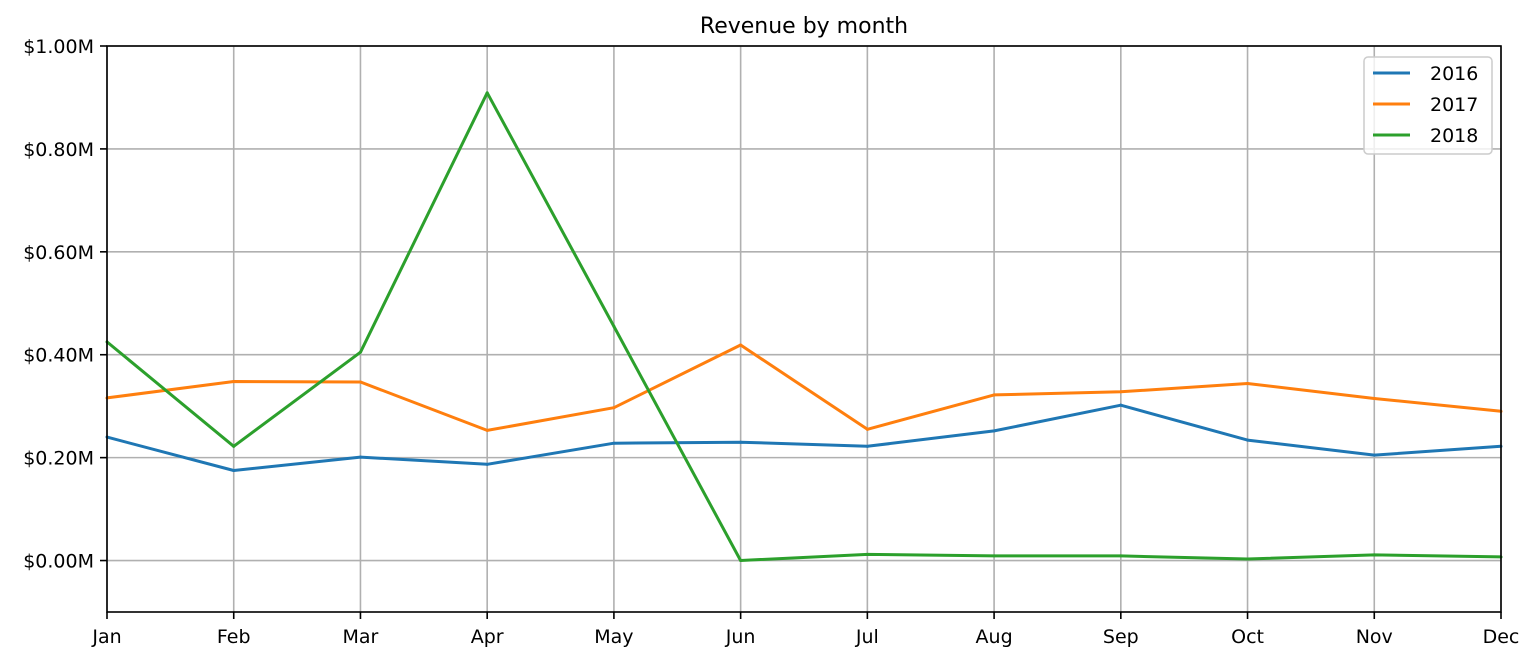  What do you see at coordinates (234, 637) in the screenshot?
I see `x-tick-label: Feb` at bounding box center [234, 637].